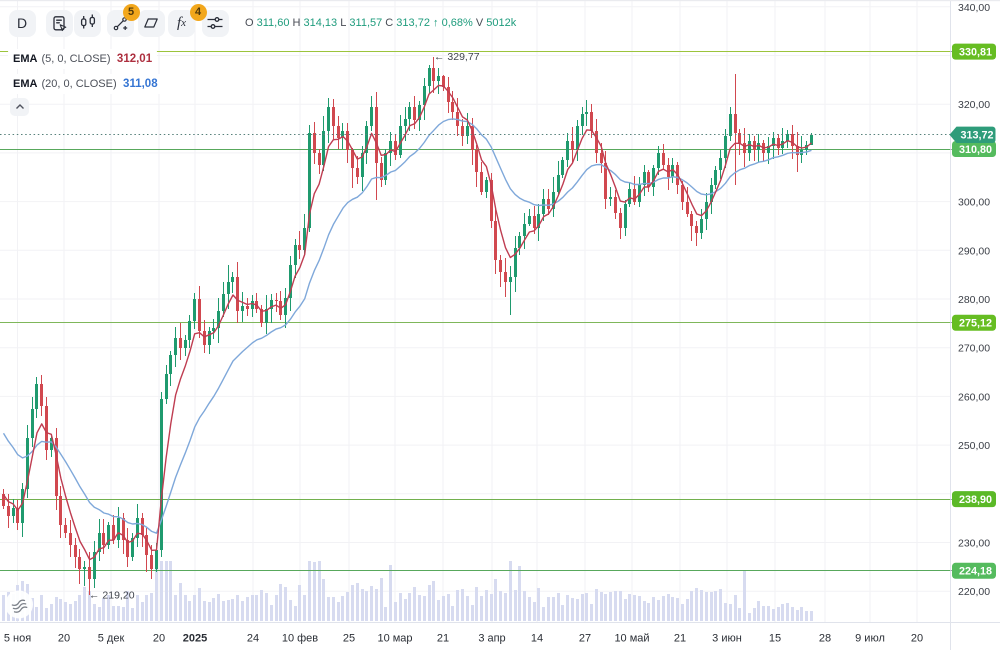 The height and width of the screenshot is (650, 1000). Describe the element at coordinates (349, 639) in the screenshot. I see `svg-text: 25` at that location.